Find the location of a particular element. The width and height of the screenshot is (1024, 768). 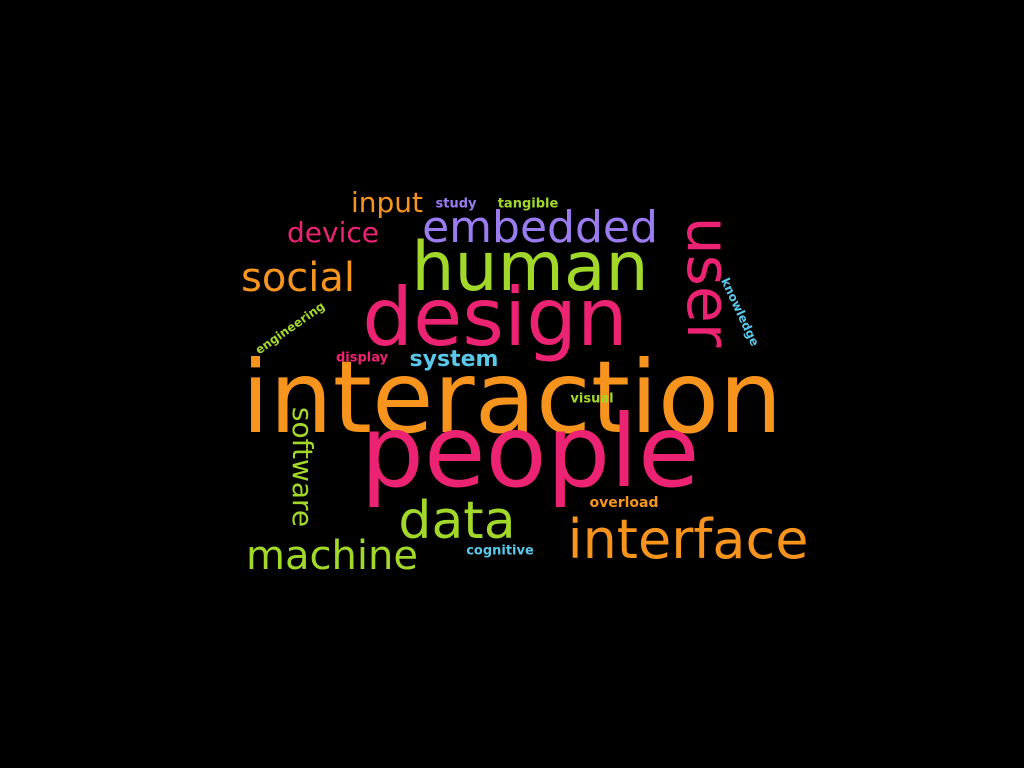

word-study: study is located at coordinates (456, 204).